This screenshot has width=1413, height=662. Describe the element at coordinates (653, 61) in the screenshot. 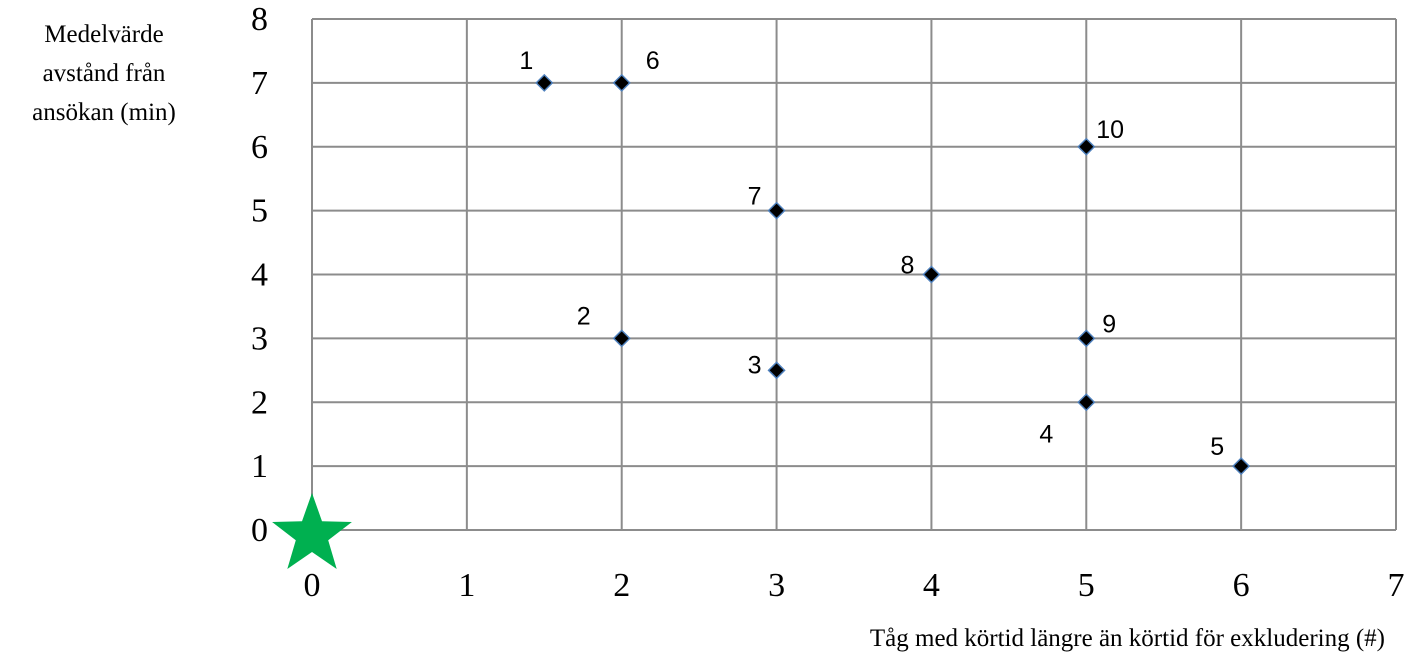

I see `point-label: 6` at that location.